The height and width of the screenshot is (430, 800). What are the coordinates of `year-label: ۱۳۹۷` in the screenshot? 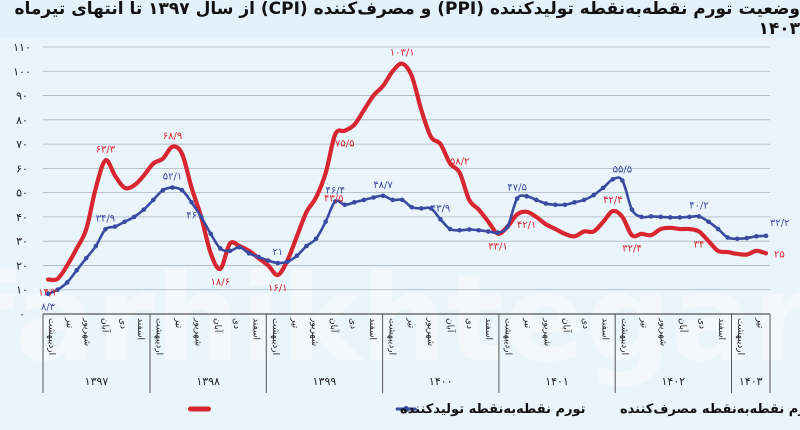 It's located at (97, 381).